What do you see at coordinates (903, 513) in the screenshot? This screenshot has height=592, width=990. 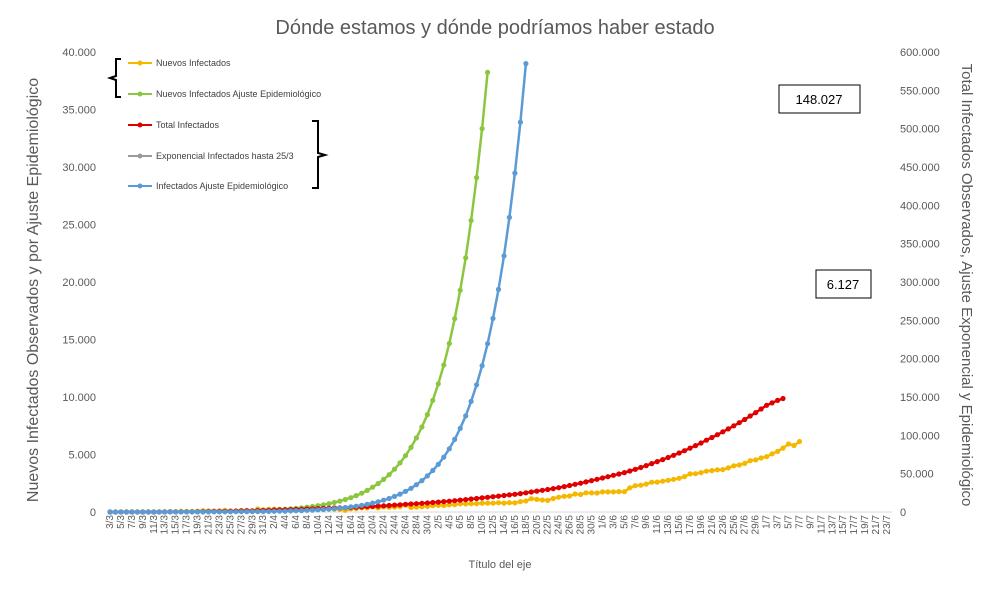 I see `right-tick-label: 0` at bounding box center [903, 513].